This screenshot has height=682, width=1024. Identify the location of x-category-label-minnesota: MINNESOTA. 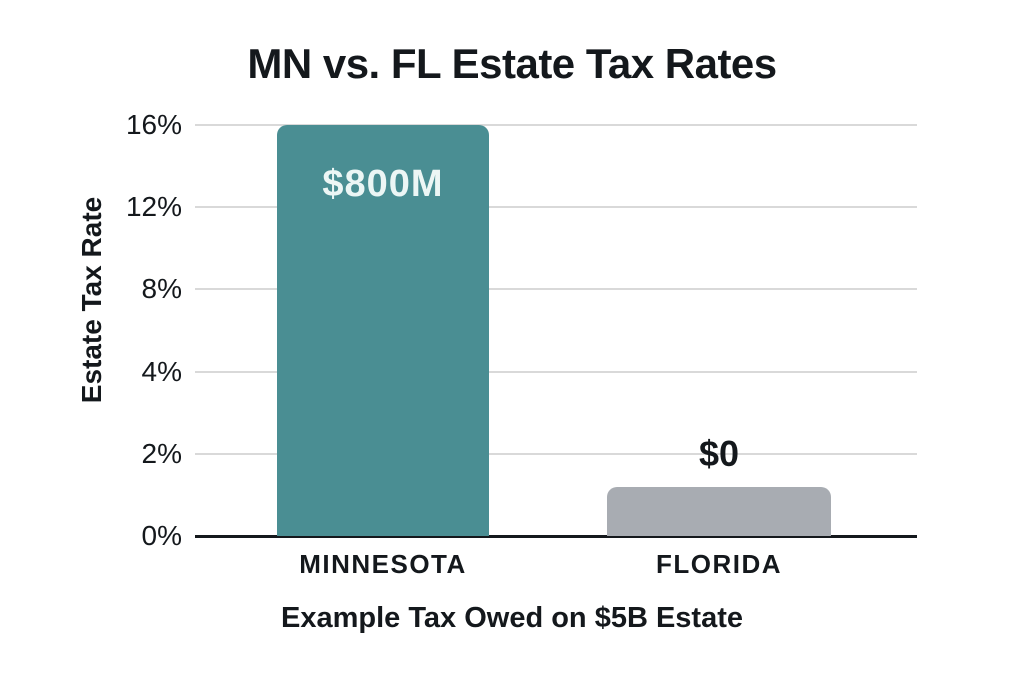
(383, 564).